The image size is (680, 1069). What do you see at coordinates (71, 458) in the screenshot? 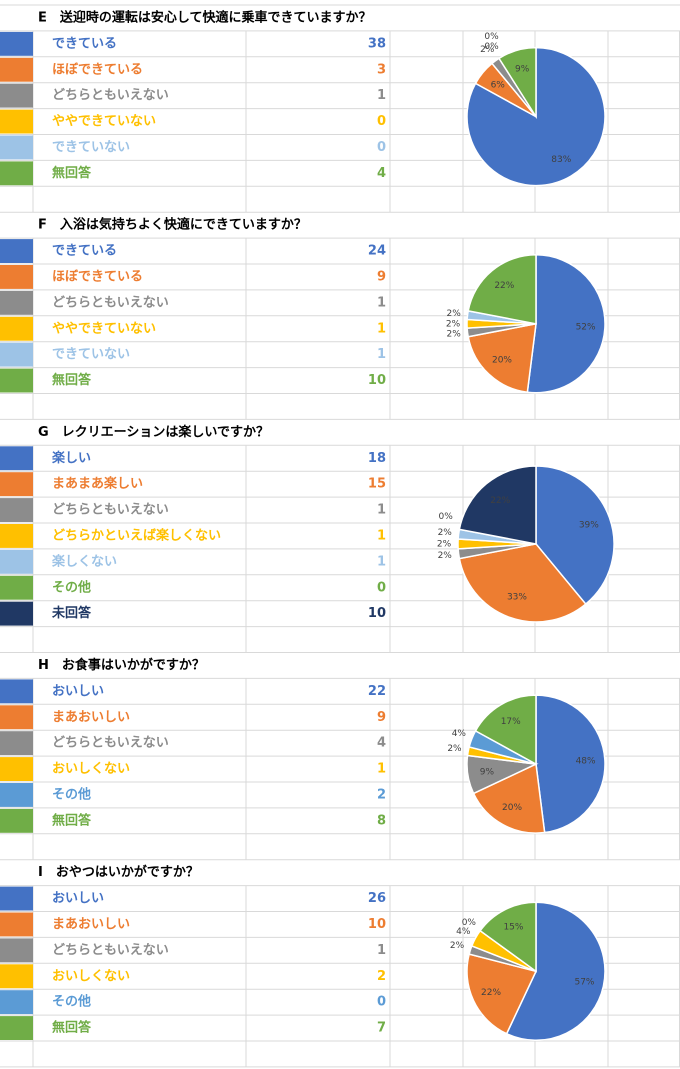
I see `answer-label: 楽しい` at bounding box center [71, 458].